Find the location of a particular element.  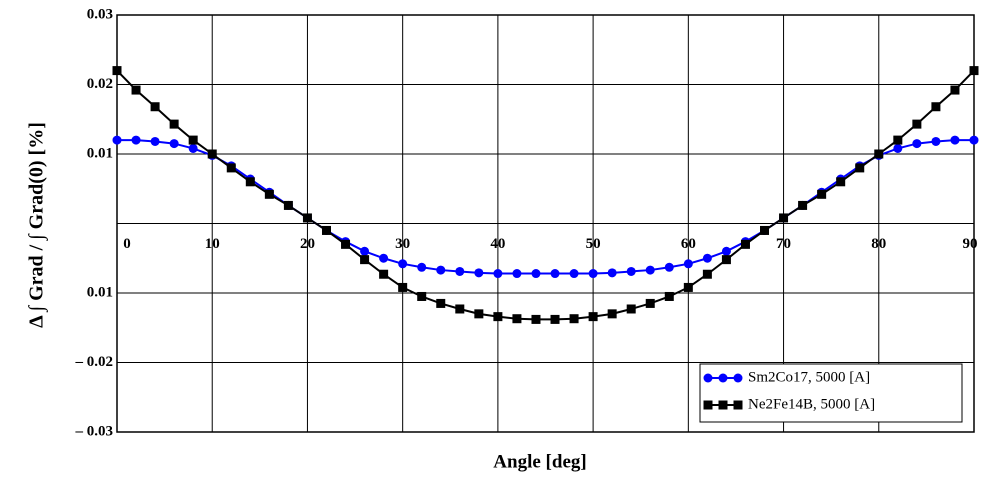

x-tick-label: 0 is located at coordinates (127, 244).